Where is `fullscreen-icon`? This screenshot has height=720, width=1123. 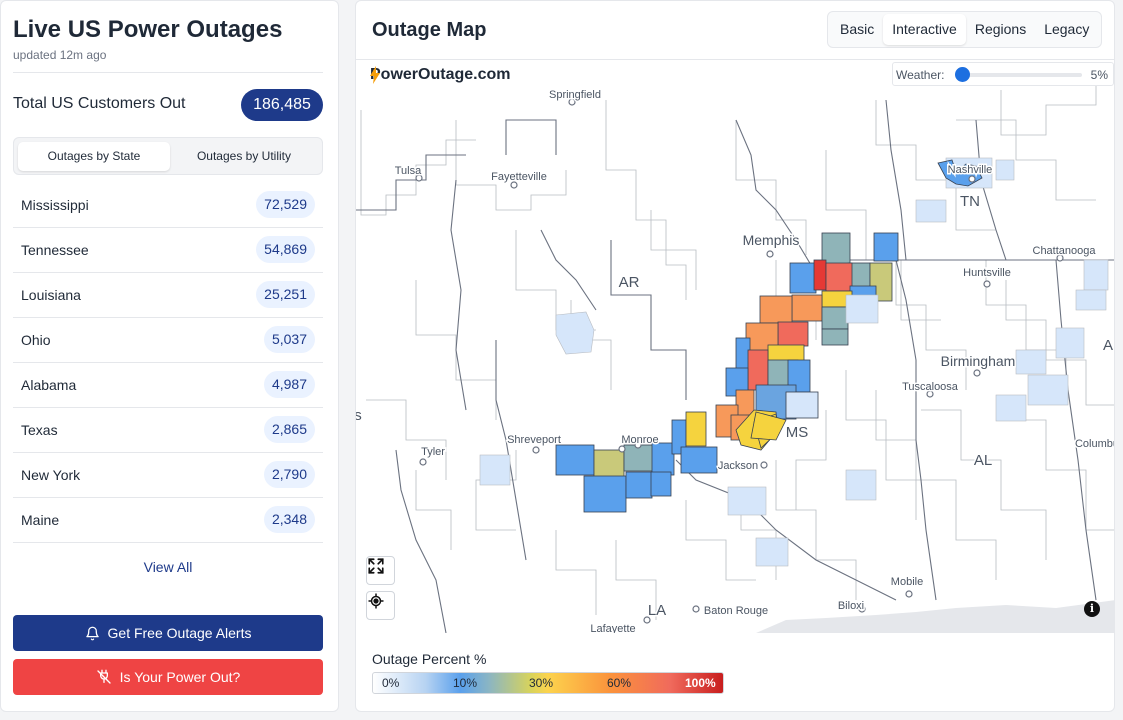 fullscreen-icon is located at coordinates (376, 566).